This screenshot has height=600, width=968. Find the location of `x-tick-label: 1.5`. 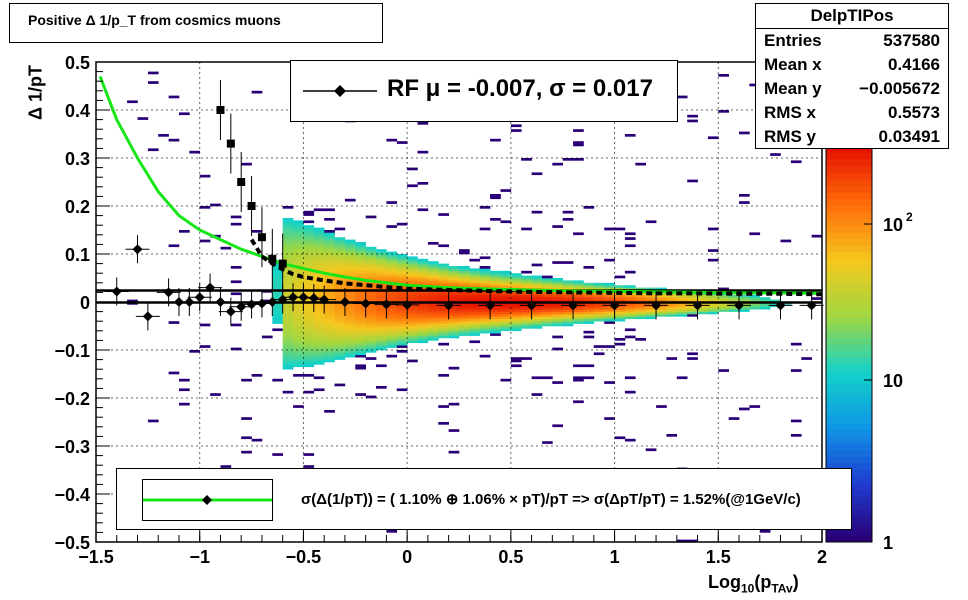

x-tick-label: 1.5 is located at coordinates (718, 557).